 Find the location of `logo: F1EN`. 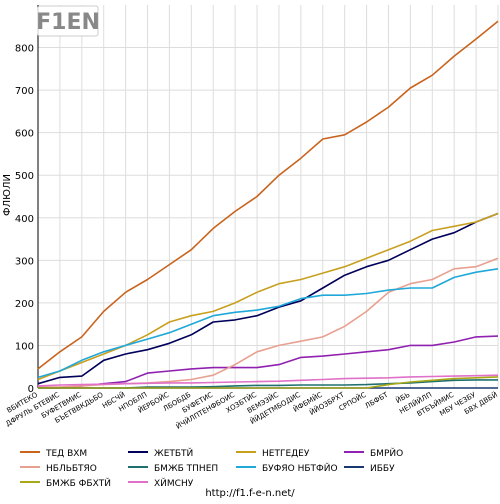

logo: F1EN is located at coordinates (68, 21).